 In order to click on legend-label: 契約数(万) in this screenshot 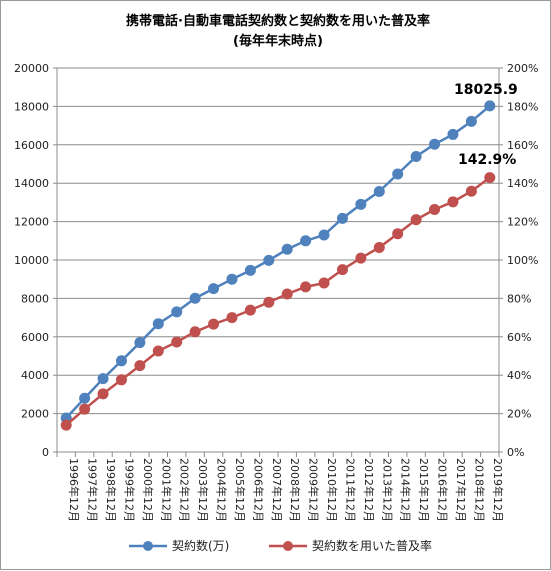, I will do `click(200, 545)`.